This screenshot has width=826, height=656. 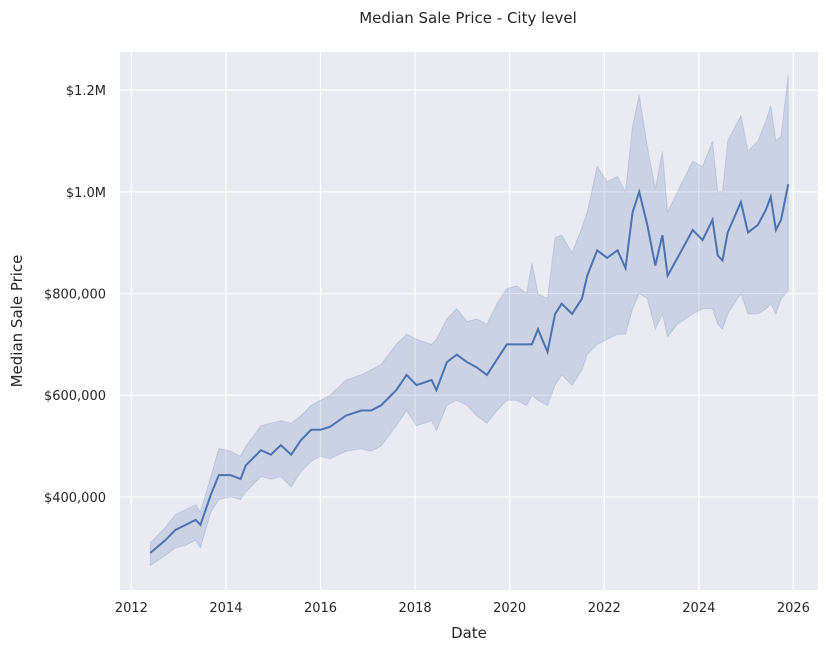 I want to click on y-tick-label: $1.2M, so click(x=86, y=91).